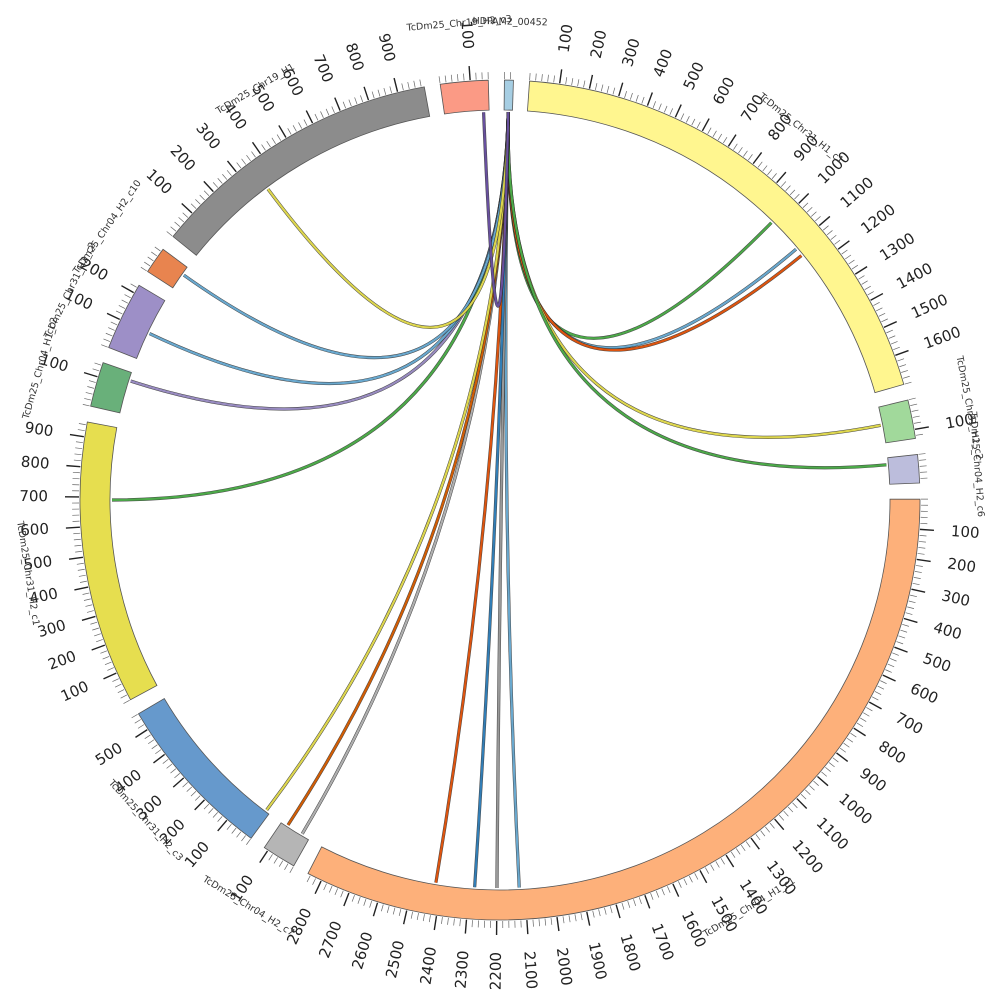  What do you see at coordinates (35, 530) in the screenshot?
I see `tick-label: 600` at bounding box center [35, 530].